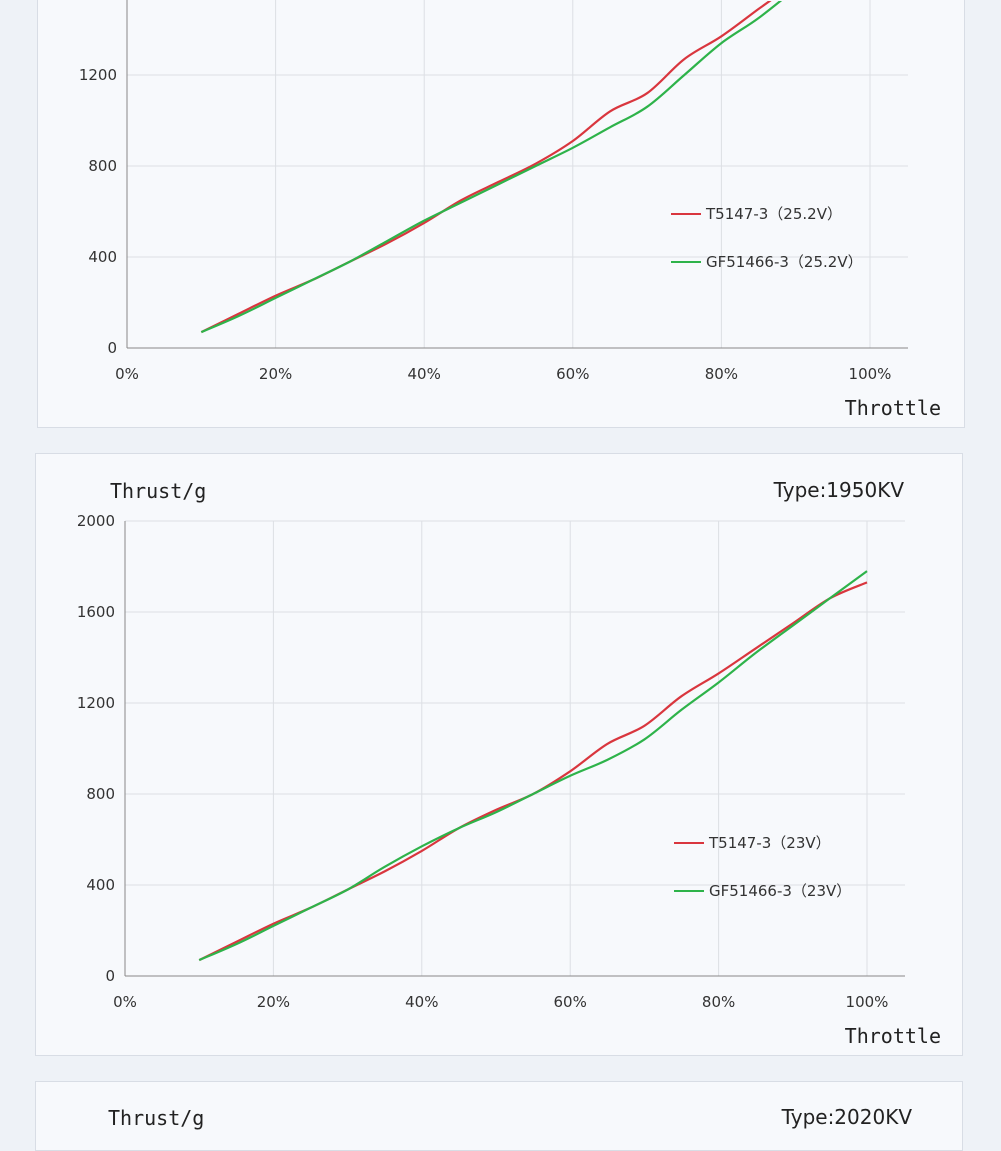  I want to click on motor-type-label: Type:2020KV, so click(846, 1117).